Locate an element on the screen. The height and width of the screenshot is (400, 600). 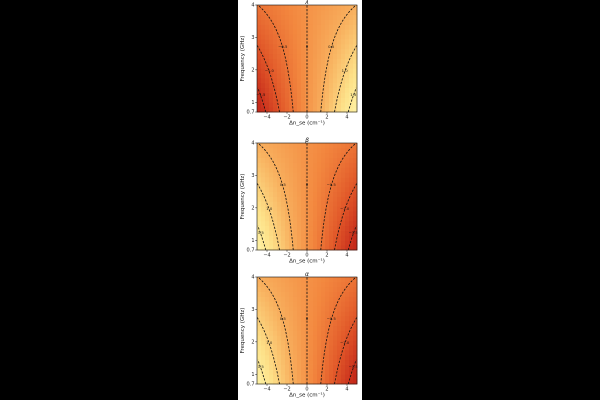
contour-label: 0.5 is located at coordinates (331, 46).